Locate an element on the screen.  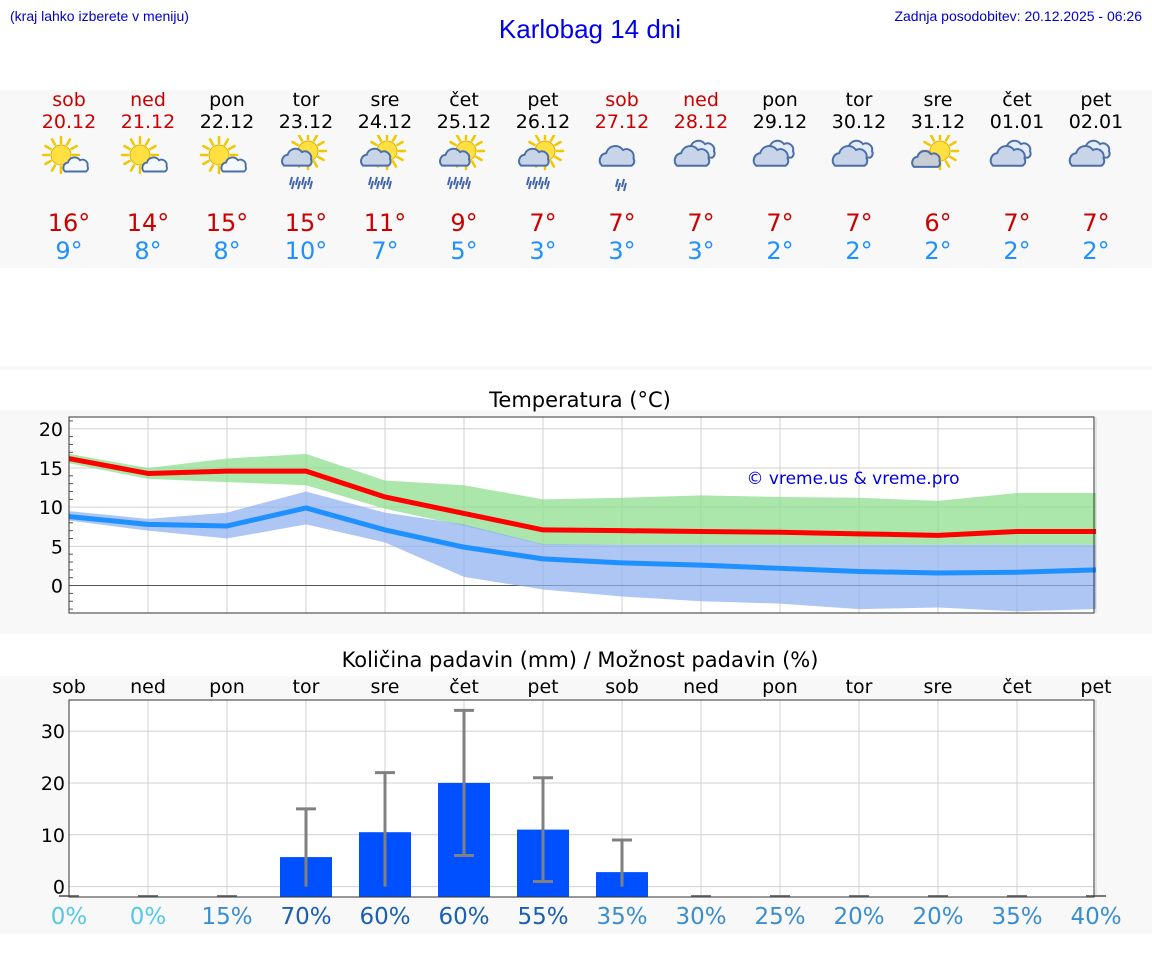
day-column: sob 27.12 7° 3° is located at coordinates (622, 176).